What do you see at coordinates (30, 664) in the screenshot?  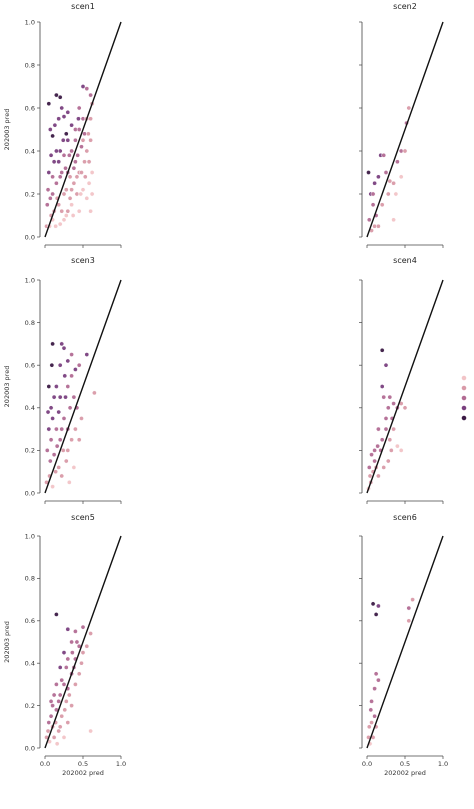 I see `y-tick-label: 0.4` at bounding box center [30, 664].